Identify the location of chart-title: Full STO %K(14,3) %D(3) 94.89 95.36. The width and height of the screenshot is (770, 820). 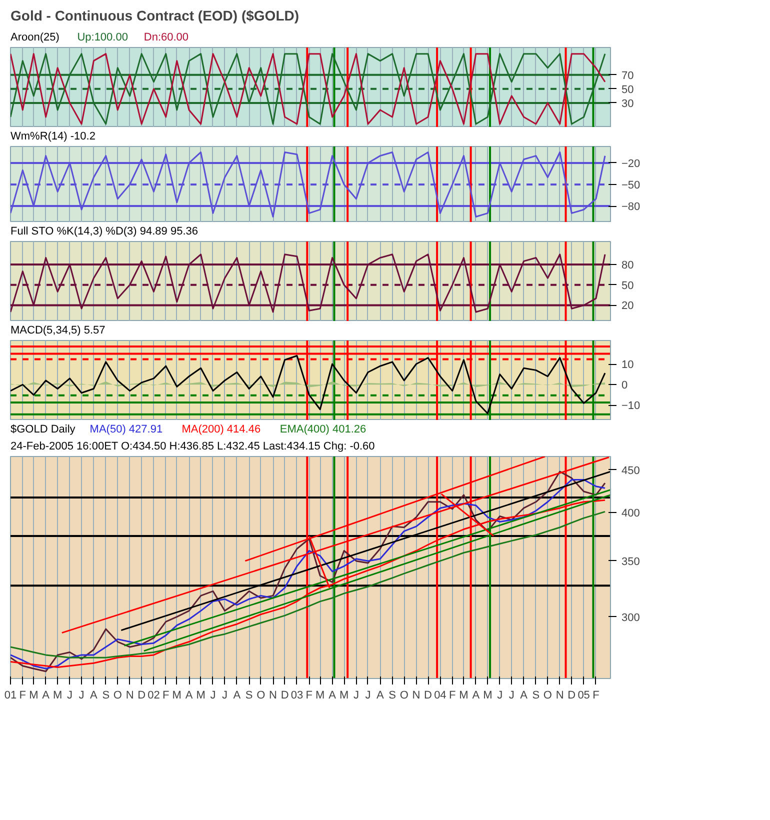
(104, 232).